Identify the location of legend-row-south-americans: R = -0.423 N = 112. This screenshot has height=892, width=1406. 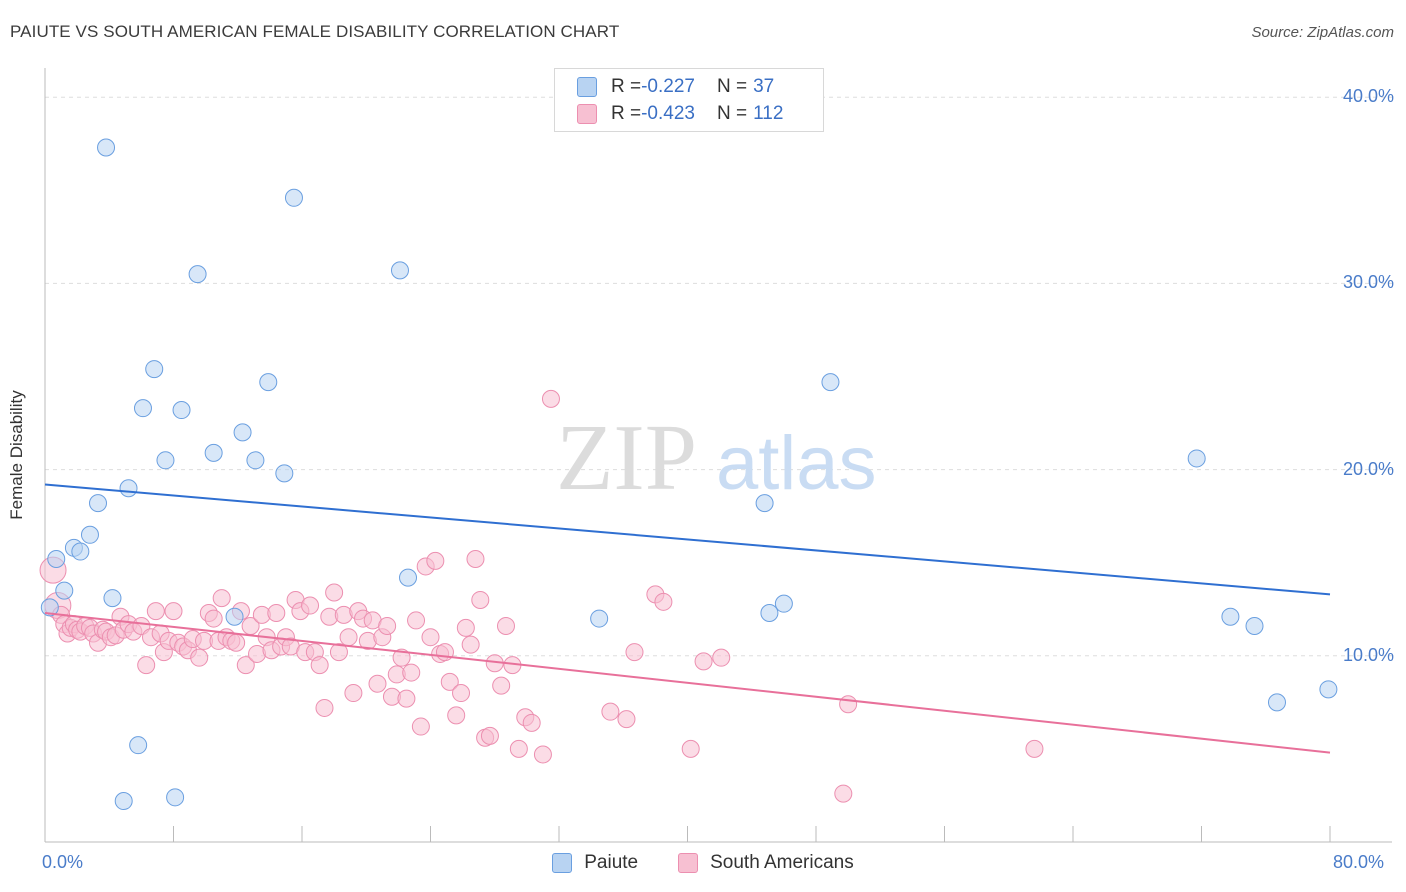
(680, 114).